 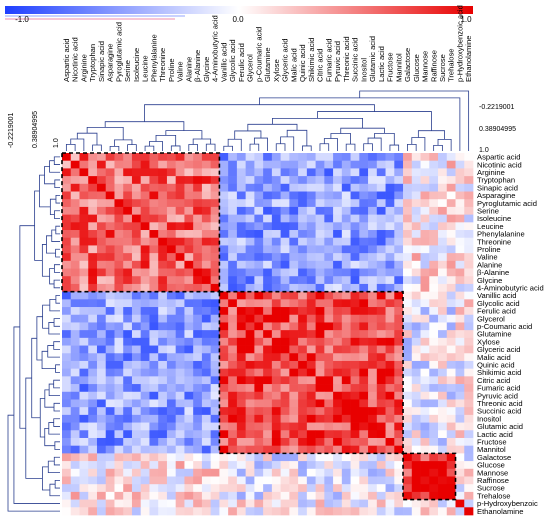 I want to click on dendrogram-branch, so click(x=144, y=126).